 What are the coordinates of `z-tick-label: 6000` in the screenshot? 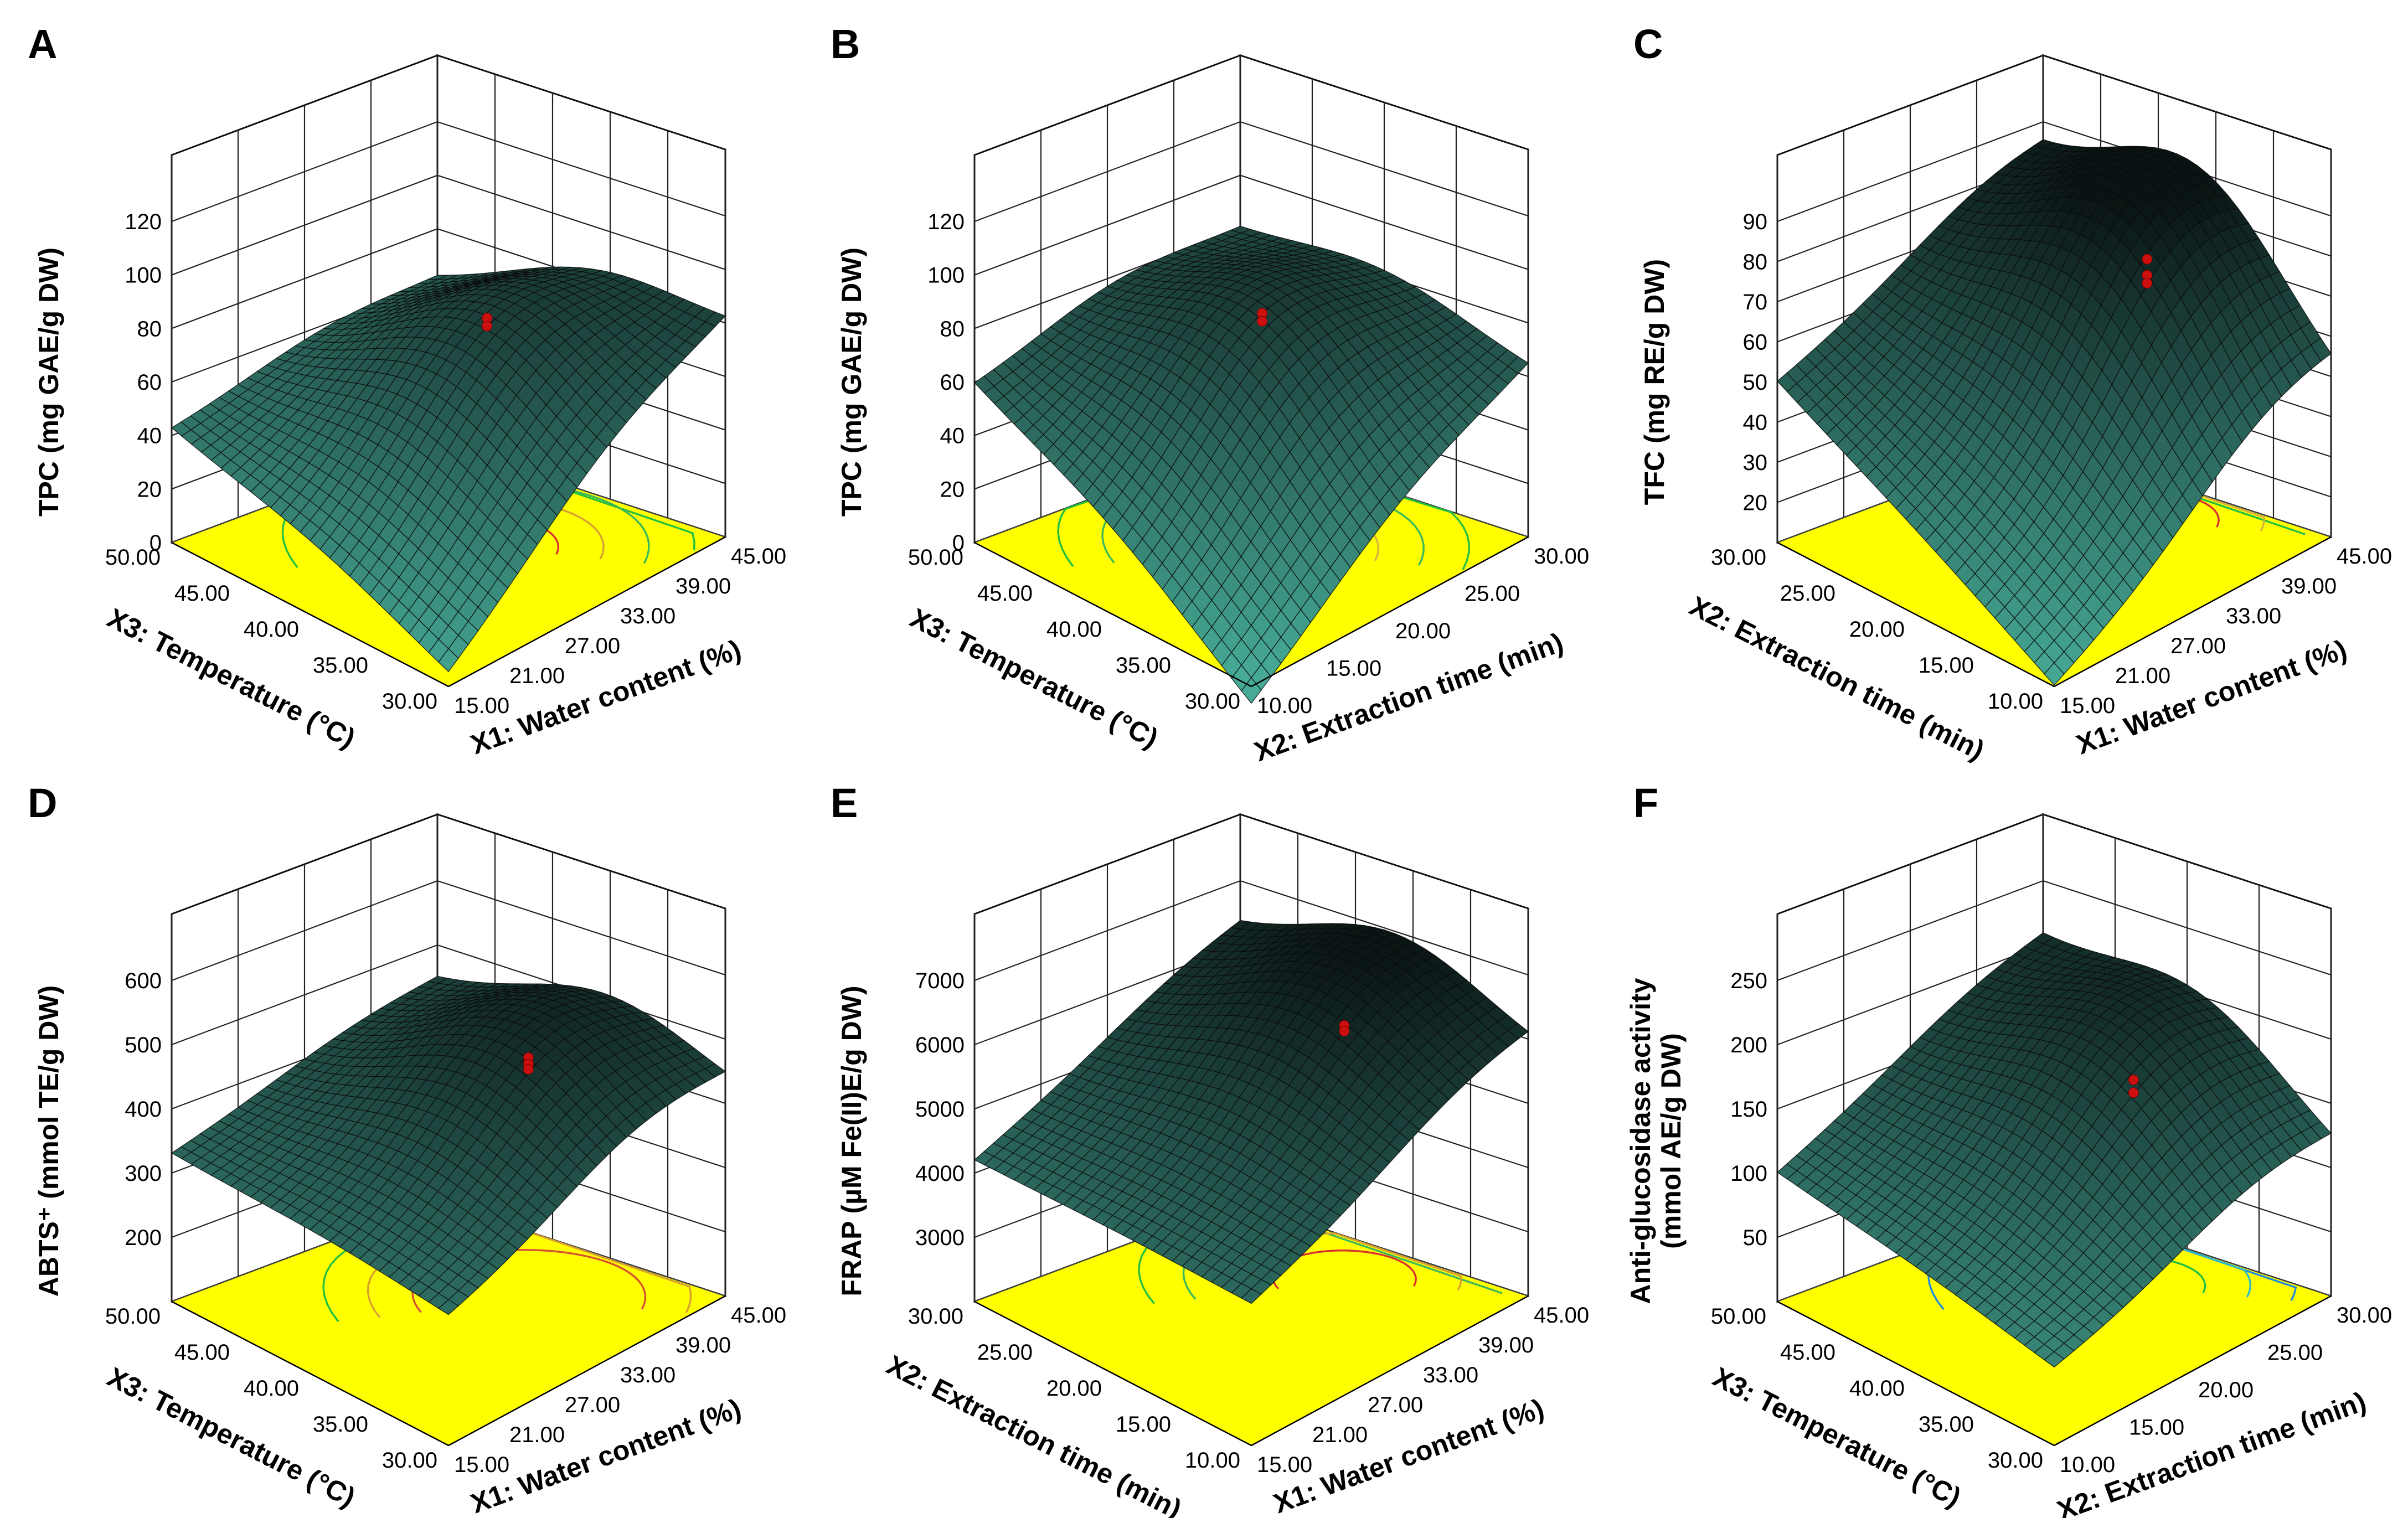 It's located at (940, 1045).